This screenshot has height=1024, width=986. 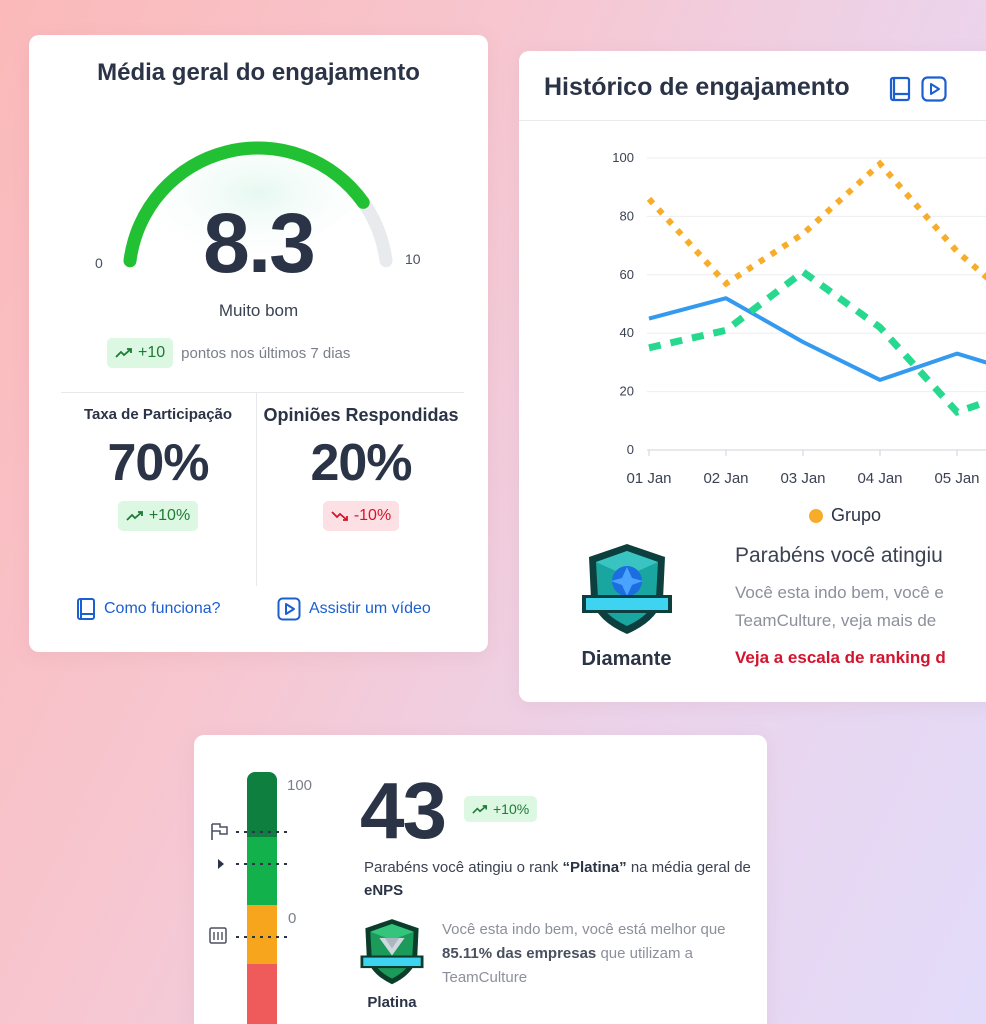 I want to click on history-card-header: Histórico de engajamento, so click(x=752, y=86).